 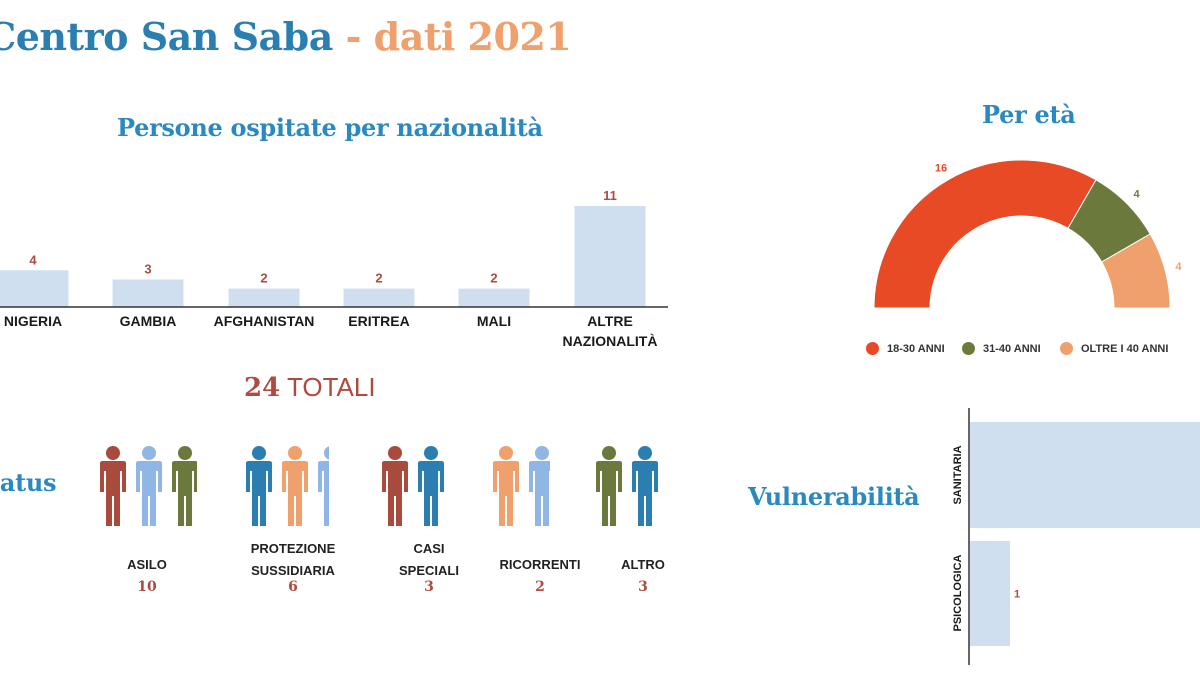 What do you see at coordinates (264, 321) in the screenshot?
I see `category-label-2: AFGHANISTAN` at bounding box center [264, 321].